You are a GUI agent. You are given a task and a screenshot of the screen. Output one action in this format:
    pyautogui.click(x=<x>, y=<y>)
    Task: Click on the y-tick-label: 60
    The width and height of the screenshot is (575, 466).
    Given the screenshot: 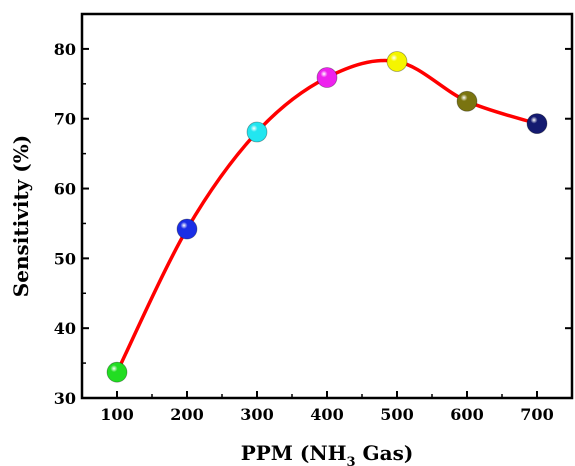 What is the action you would take?
    pyautogui.click(x=65, y=189)
    